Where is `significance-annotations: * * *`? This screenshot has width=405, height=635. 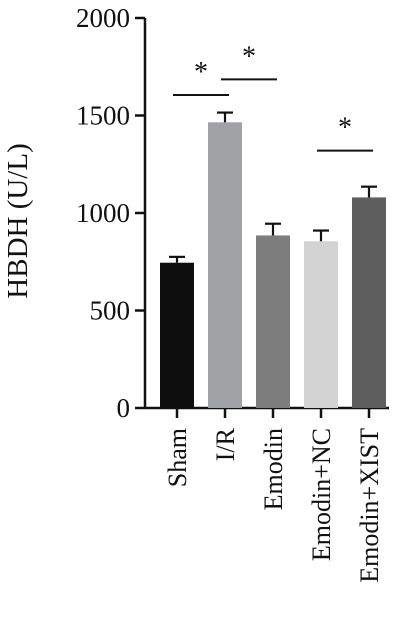
significance-annotations: * * * is located at coordinates (273, 96).